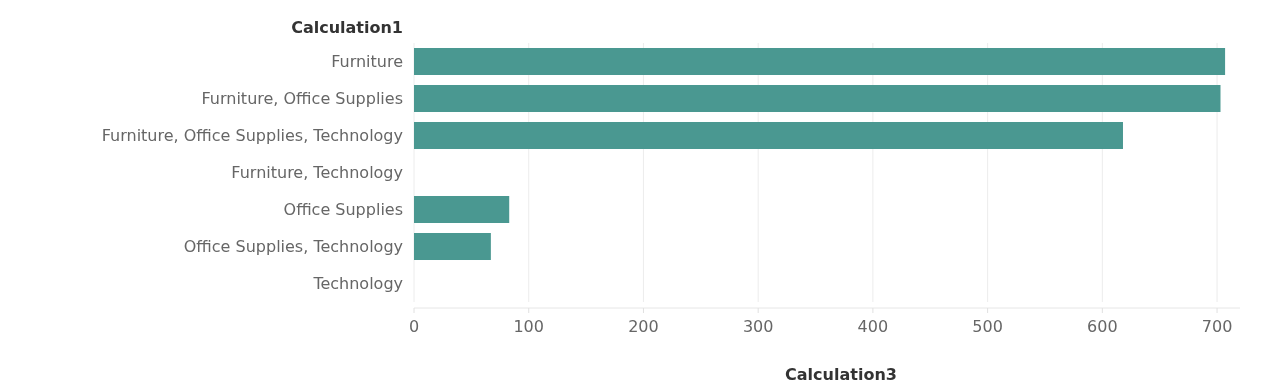 The image size is (1280, 389). Describe the element at coordinates (347, 27) in the screenshot. I see `y-axis-title: Calculation1` at that location.